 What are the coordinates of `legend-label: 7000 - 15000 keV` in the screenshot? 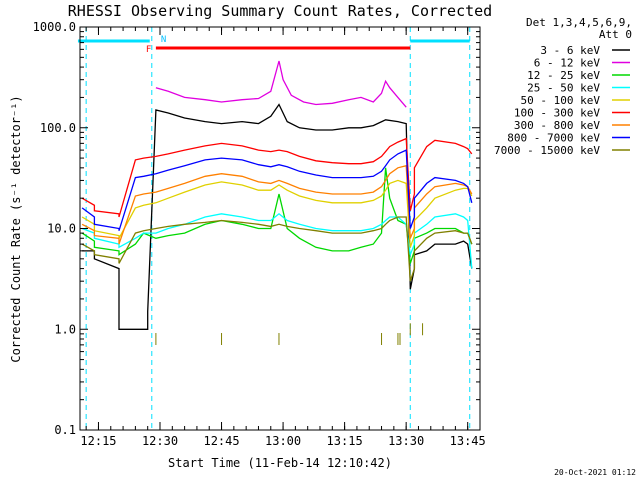 It's located at (547, 150).